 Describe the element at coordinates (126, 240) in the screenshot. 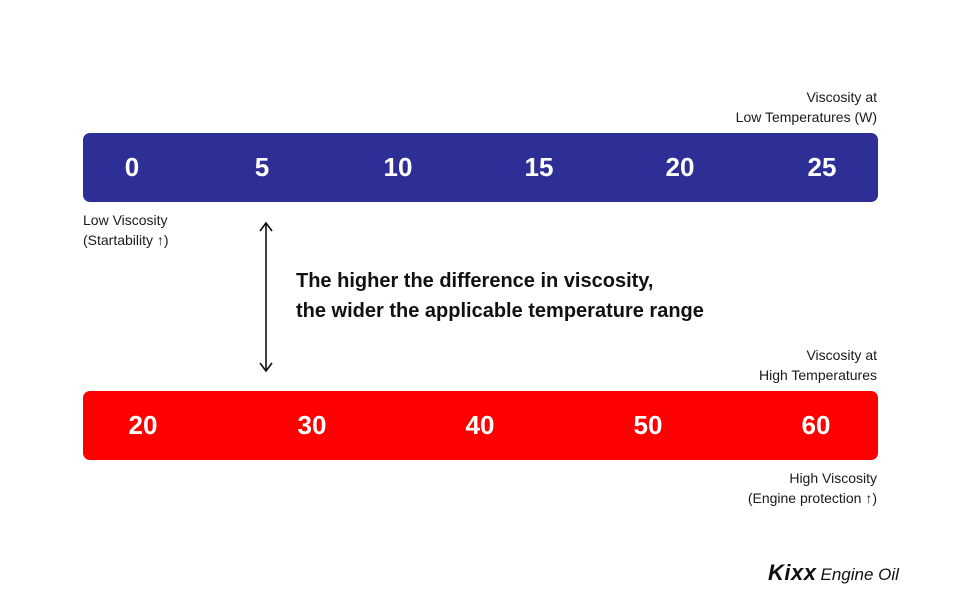

I see `low-viscosity-note-line2: (Startability ↑)` at that location.